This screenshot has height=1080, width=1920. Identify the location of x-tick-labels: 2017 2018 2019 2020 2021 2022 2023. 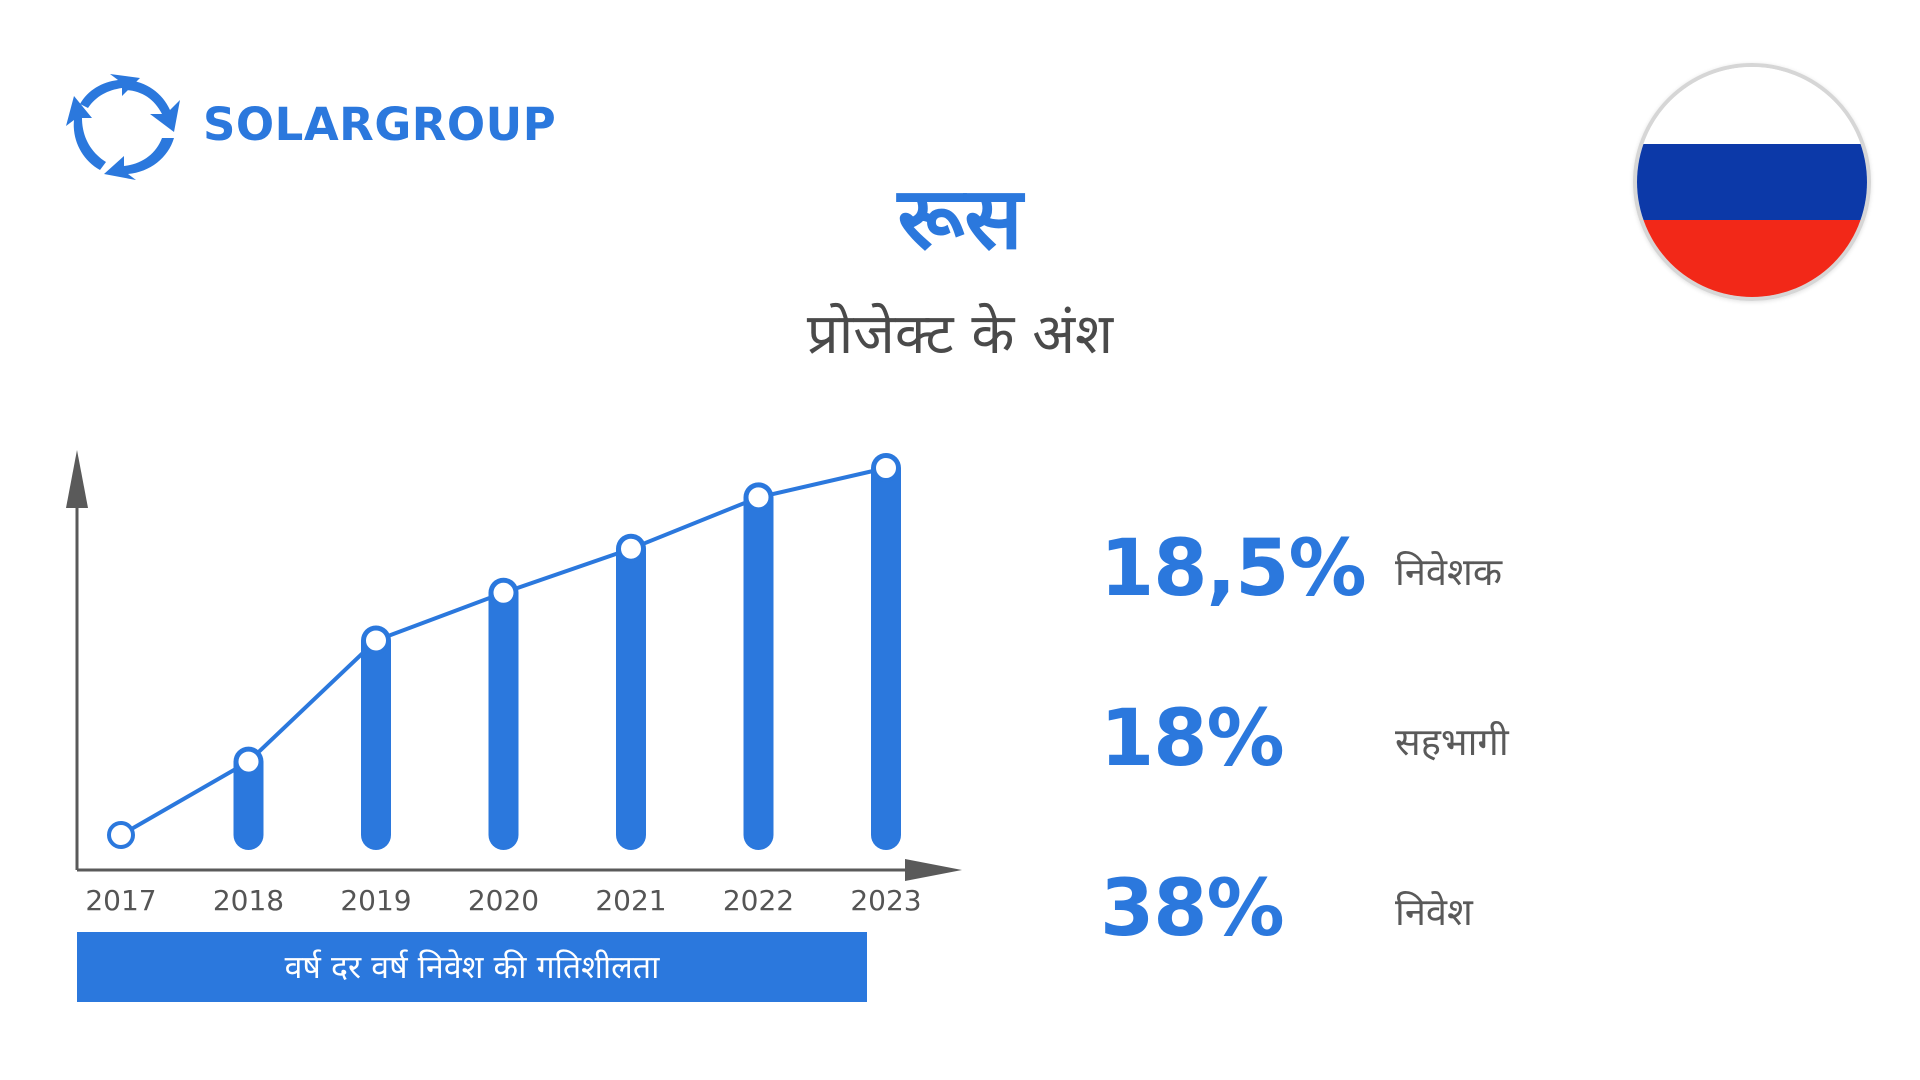
(503, 900).